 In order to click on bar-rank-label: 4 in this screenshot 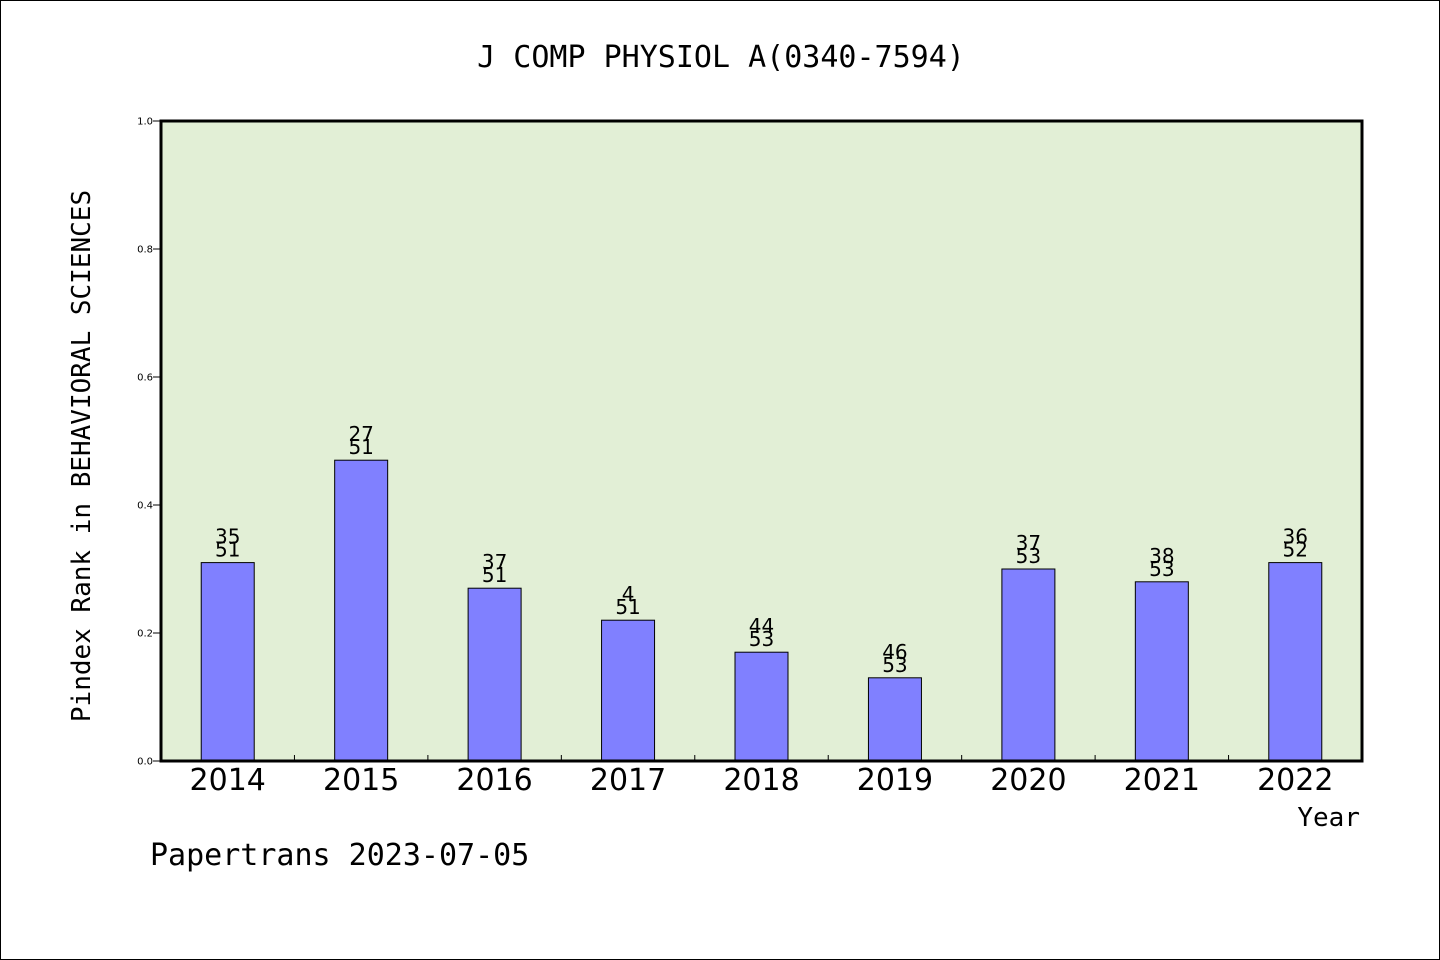, I will do `click(628, 594)`.